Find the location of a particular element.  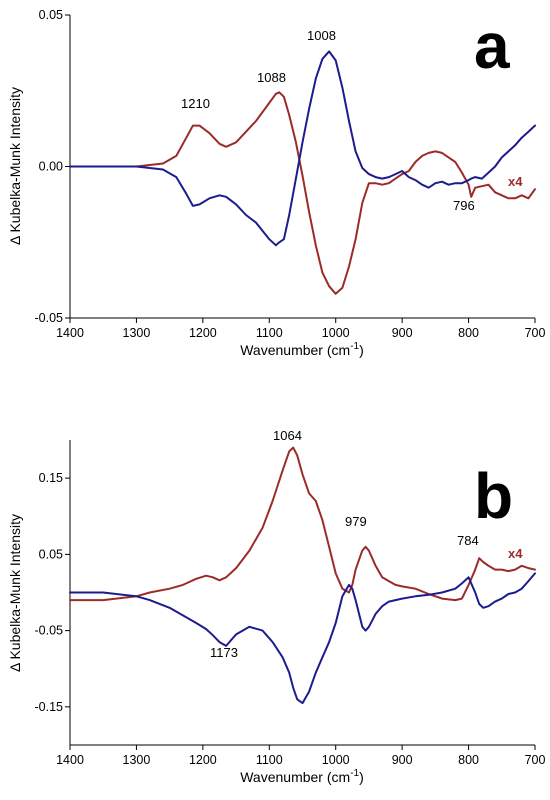

panel-a-annotation-1088: 1088 is located at coordinates (271, 77).